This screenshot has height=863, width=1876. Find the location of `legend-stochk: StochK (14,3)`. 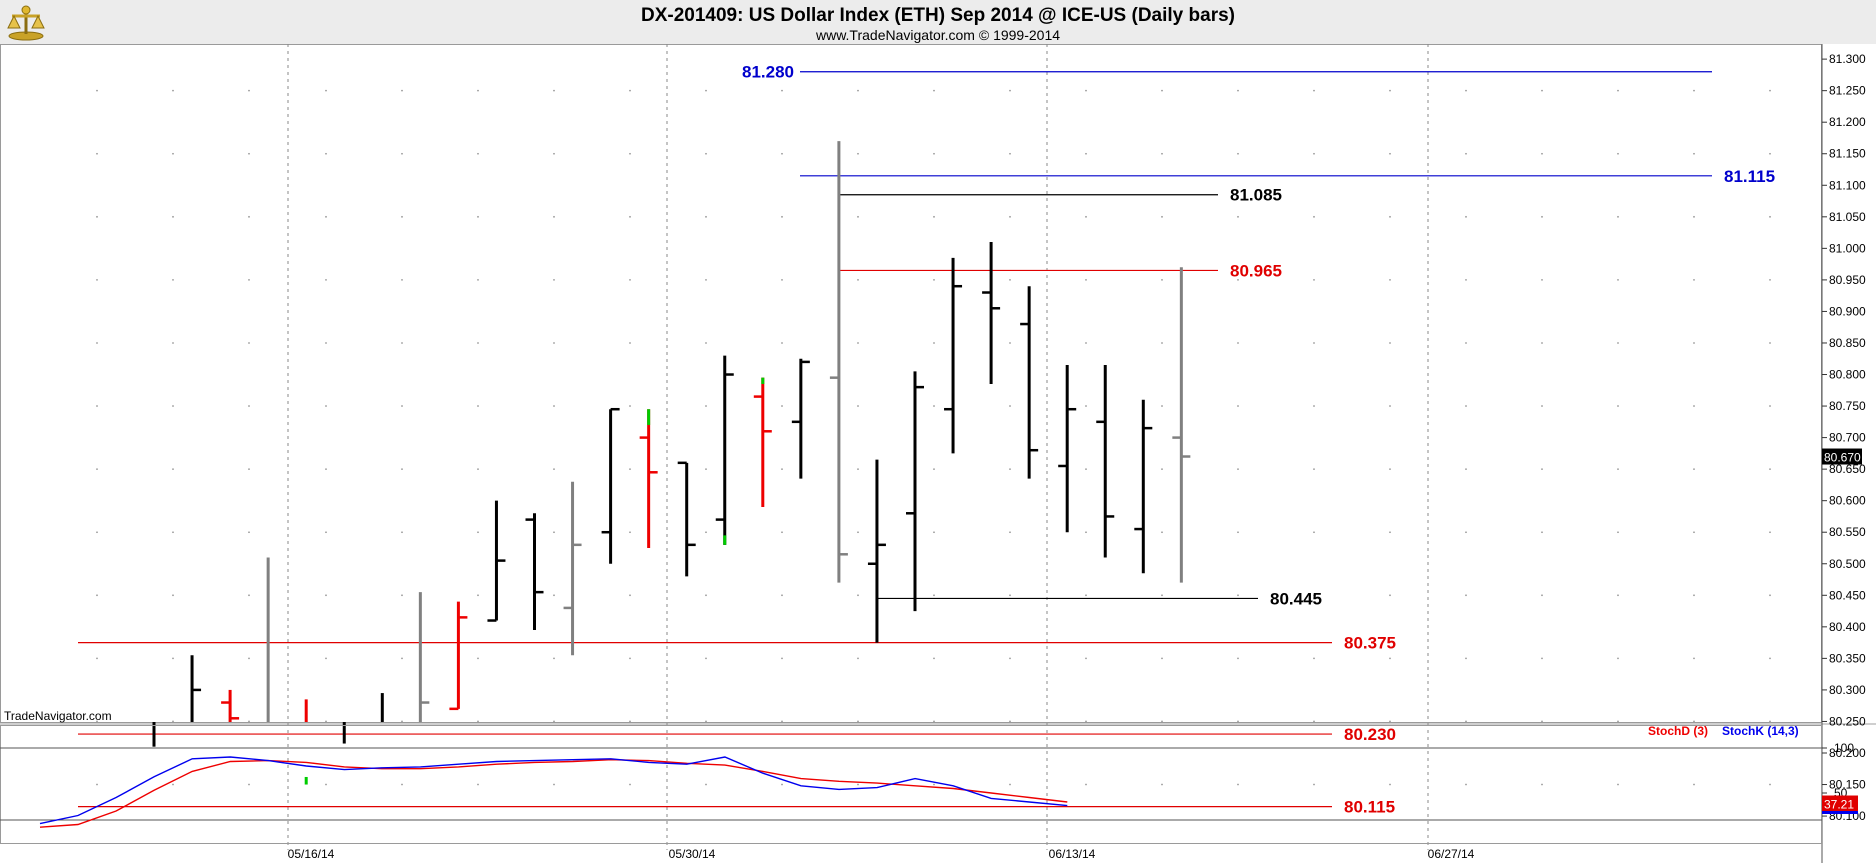

legend-stochk: StochK (14,3) is located at coordinates (1760, 731).